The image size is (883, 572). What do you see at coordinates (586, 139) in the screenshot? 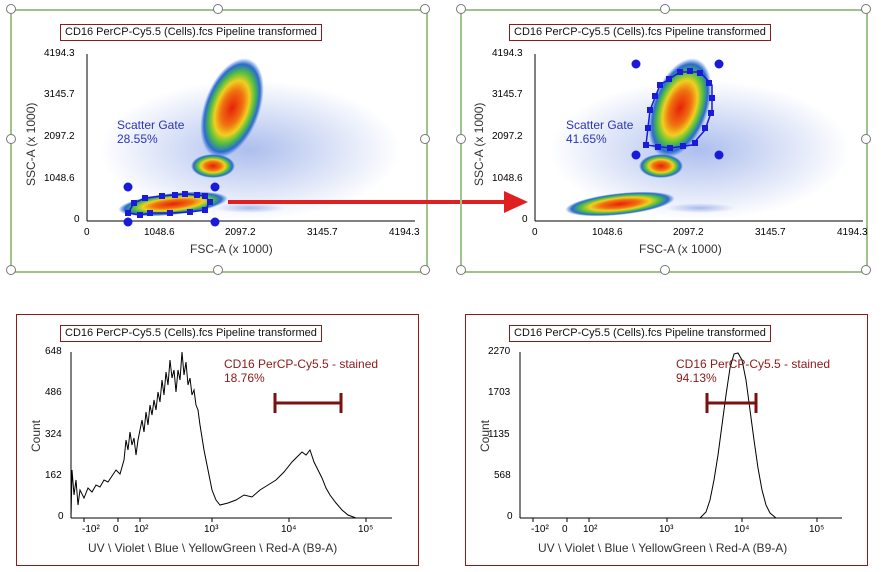
I see `gate-percent: 41.65%` at bounding box center [586, 139].